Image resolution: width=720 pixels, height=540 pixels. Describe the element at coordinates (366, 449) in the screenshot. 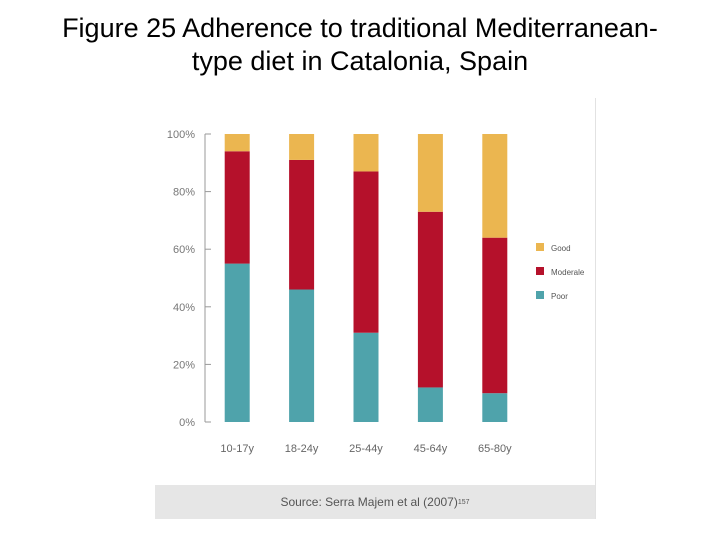

I see `x-tick-label: 25-44y` at that location.